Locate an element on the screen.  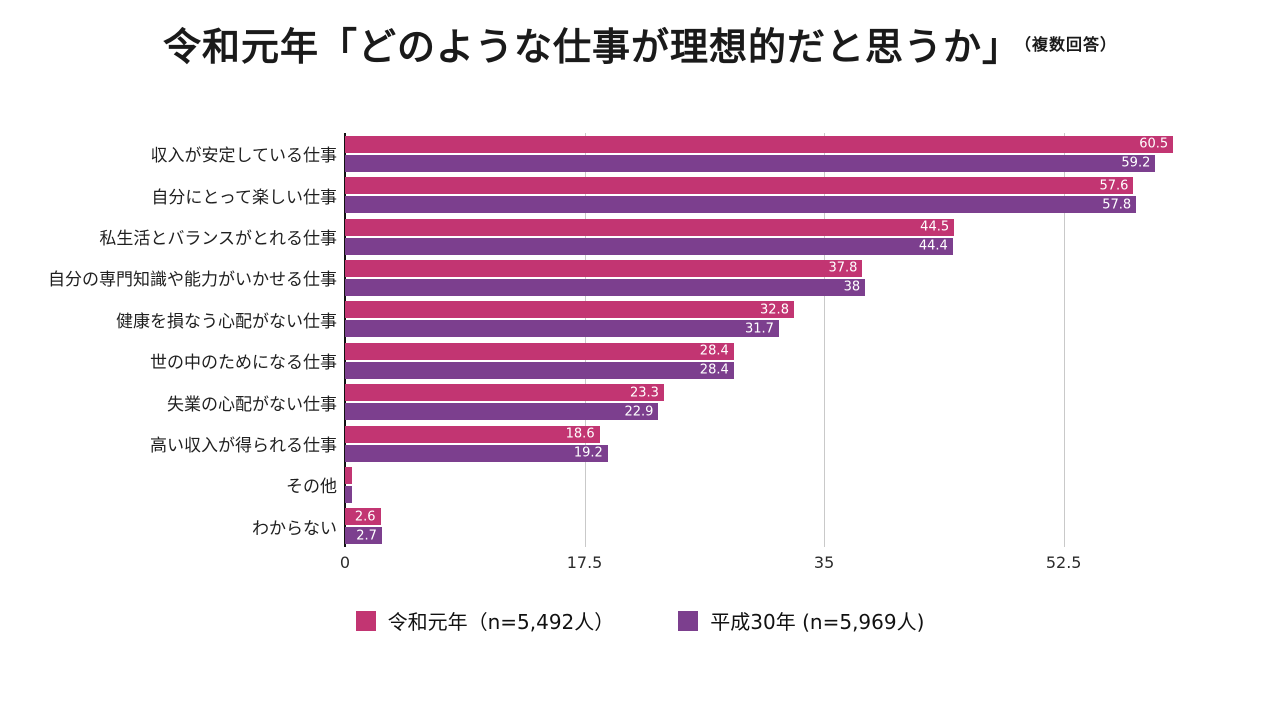
bar-reiwa1: 37.8 is located at coordinates (604, 268).